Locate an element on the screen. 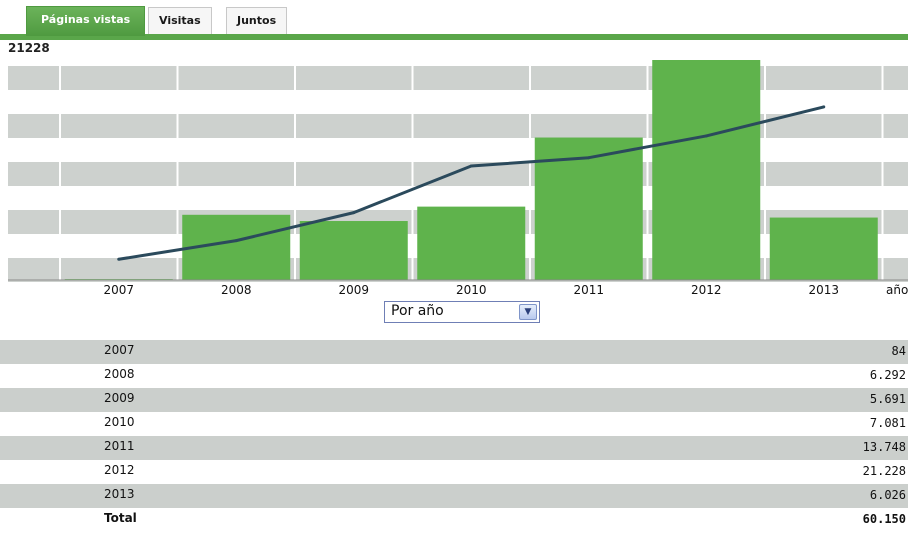 The height and width of the screenshot is (535, 908). trend-point-2011 is located at coordinates (589, 158).